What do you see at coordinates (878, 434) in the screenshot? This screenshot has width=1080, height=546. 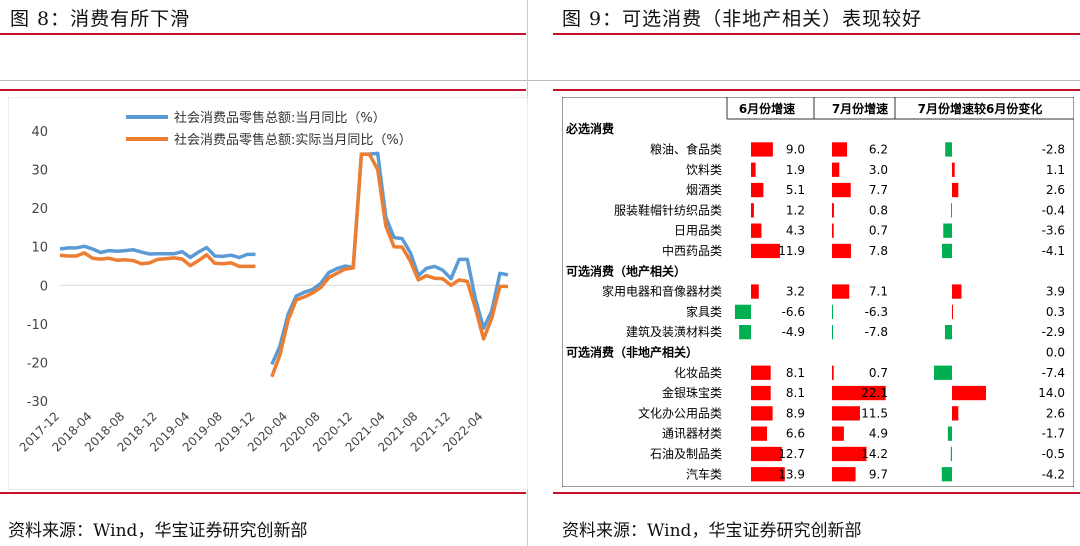 I see `value-jul: 4.9` at bounding box center [878, 434].